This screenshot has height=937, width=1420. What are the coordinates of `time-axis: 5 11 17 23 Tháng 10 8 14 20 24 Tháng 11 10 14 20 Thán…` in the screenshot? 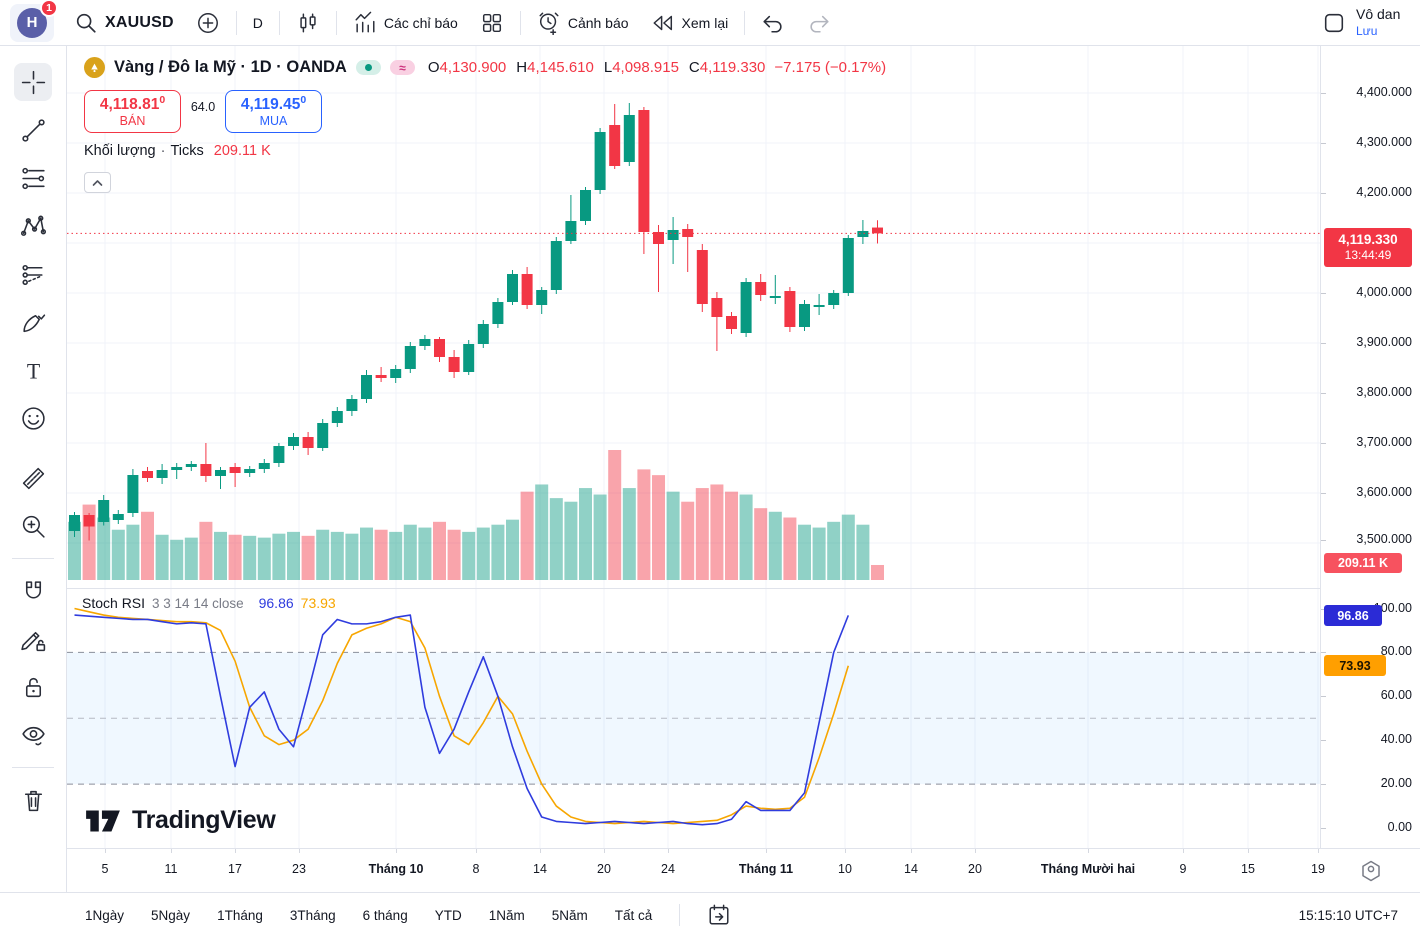 It's located at (710, 870).